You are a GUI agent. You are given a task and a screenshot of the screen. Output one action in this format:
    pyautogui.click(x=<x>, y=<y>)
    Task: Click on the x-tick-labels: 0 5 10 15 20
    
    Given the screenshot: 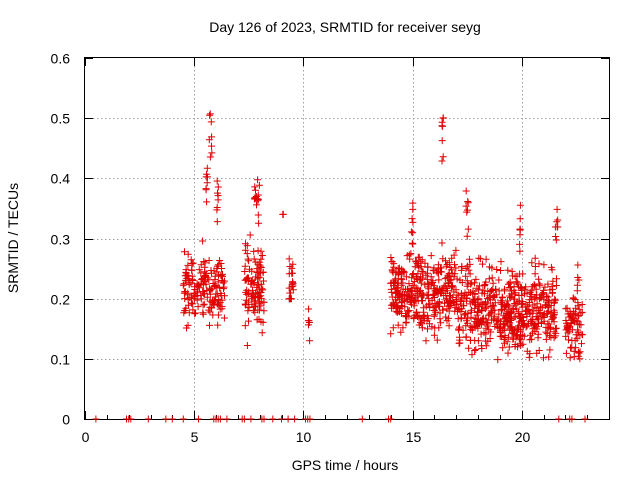 What is the action you would take?
    pyautogui.click(x=306, y=437)
    